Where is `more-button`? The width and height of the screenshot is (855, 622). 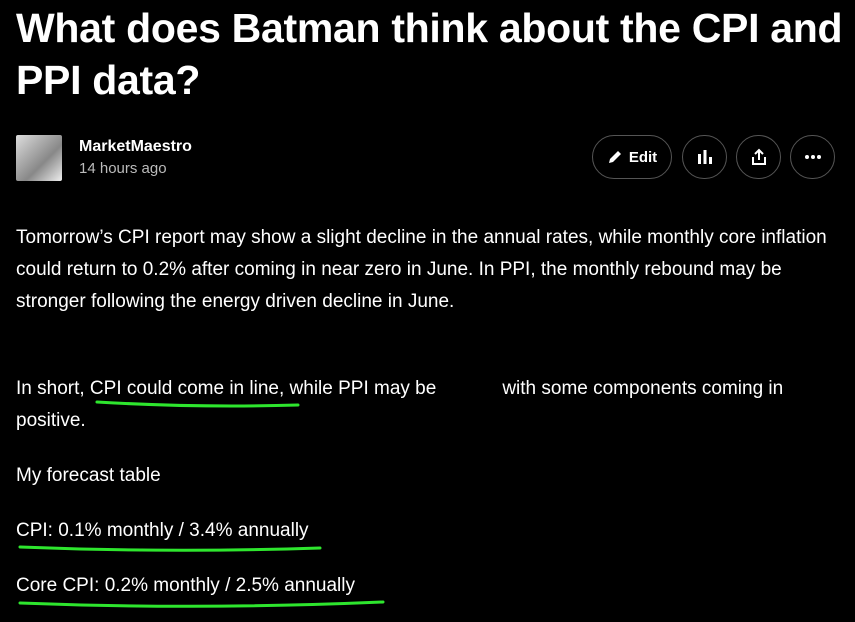 more-button is located at coordinates (812, 157).